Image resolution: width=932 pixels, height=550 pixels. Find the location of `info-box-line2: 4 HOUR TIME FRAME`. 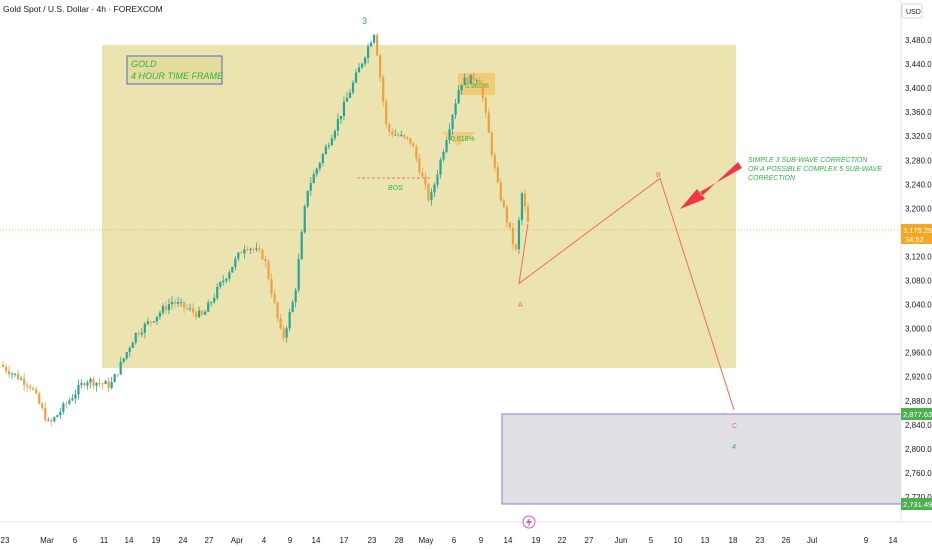

info-box-line2: 4 HOUR TIME FRAME is located at coordinates (177, 76).